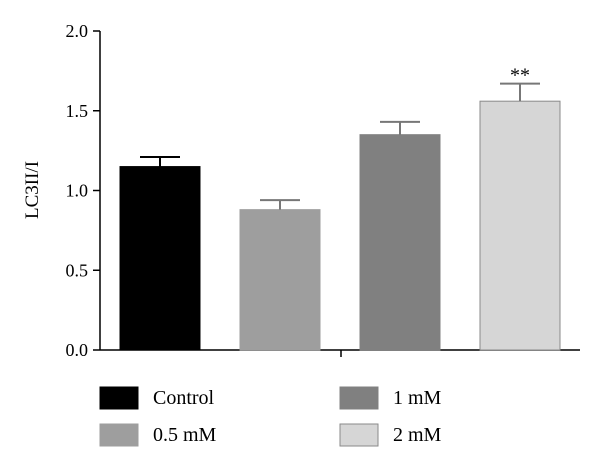 The width and height of the screenshot is (600, 467). Describe the element at coordinates (77, 350) in the screenshot. I see `y-tick-label: 0.0` at that location.